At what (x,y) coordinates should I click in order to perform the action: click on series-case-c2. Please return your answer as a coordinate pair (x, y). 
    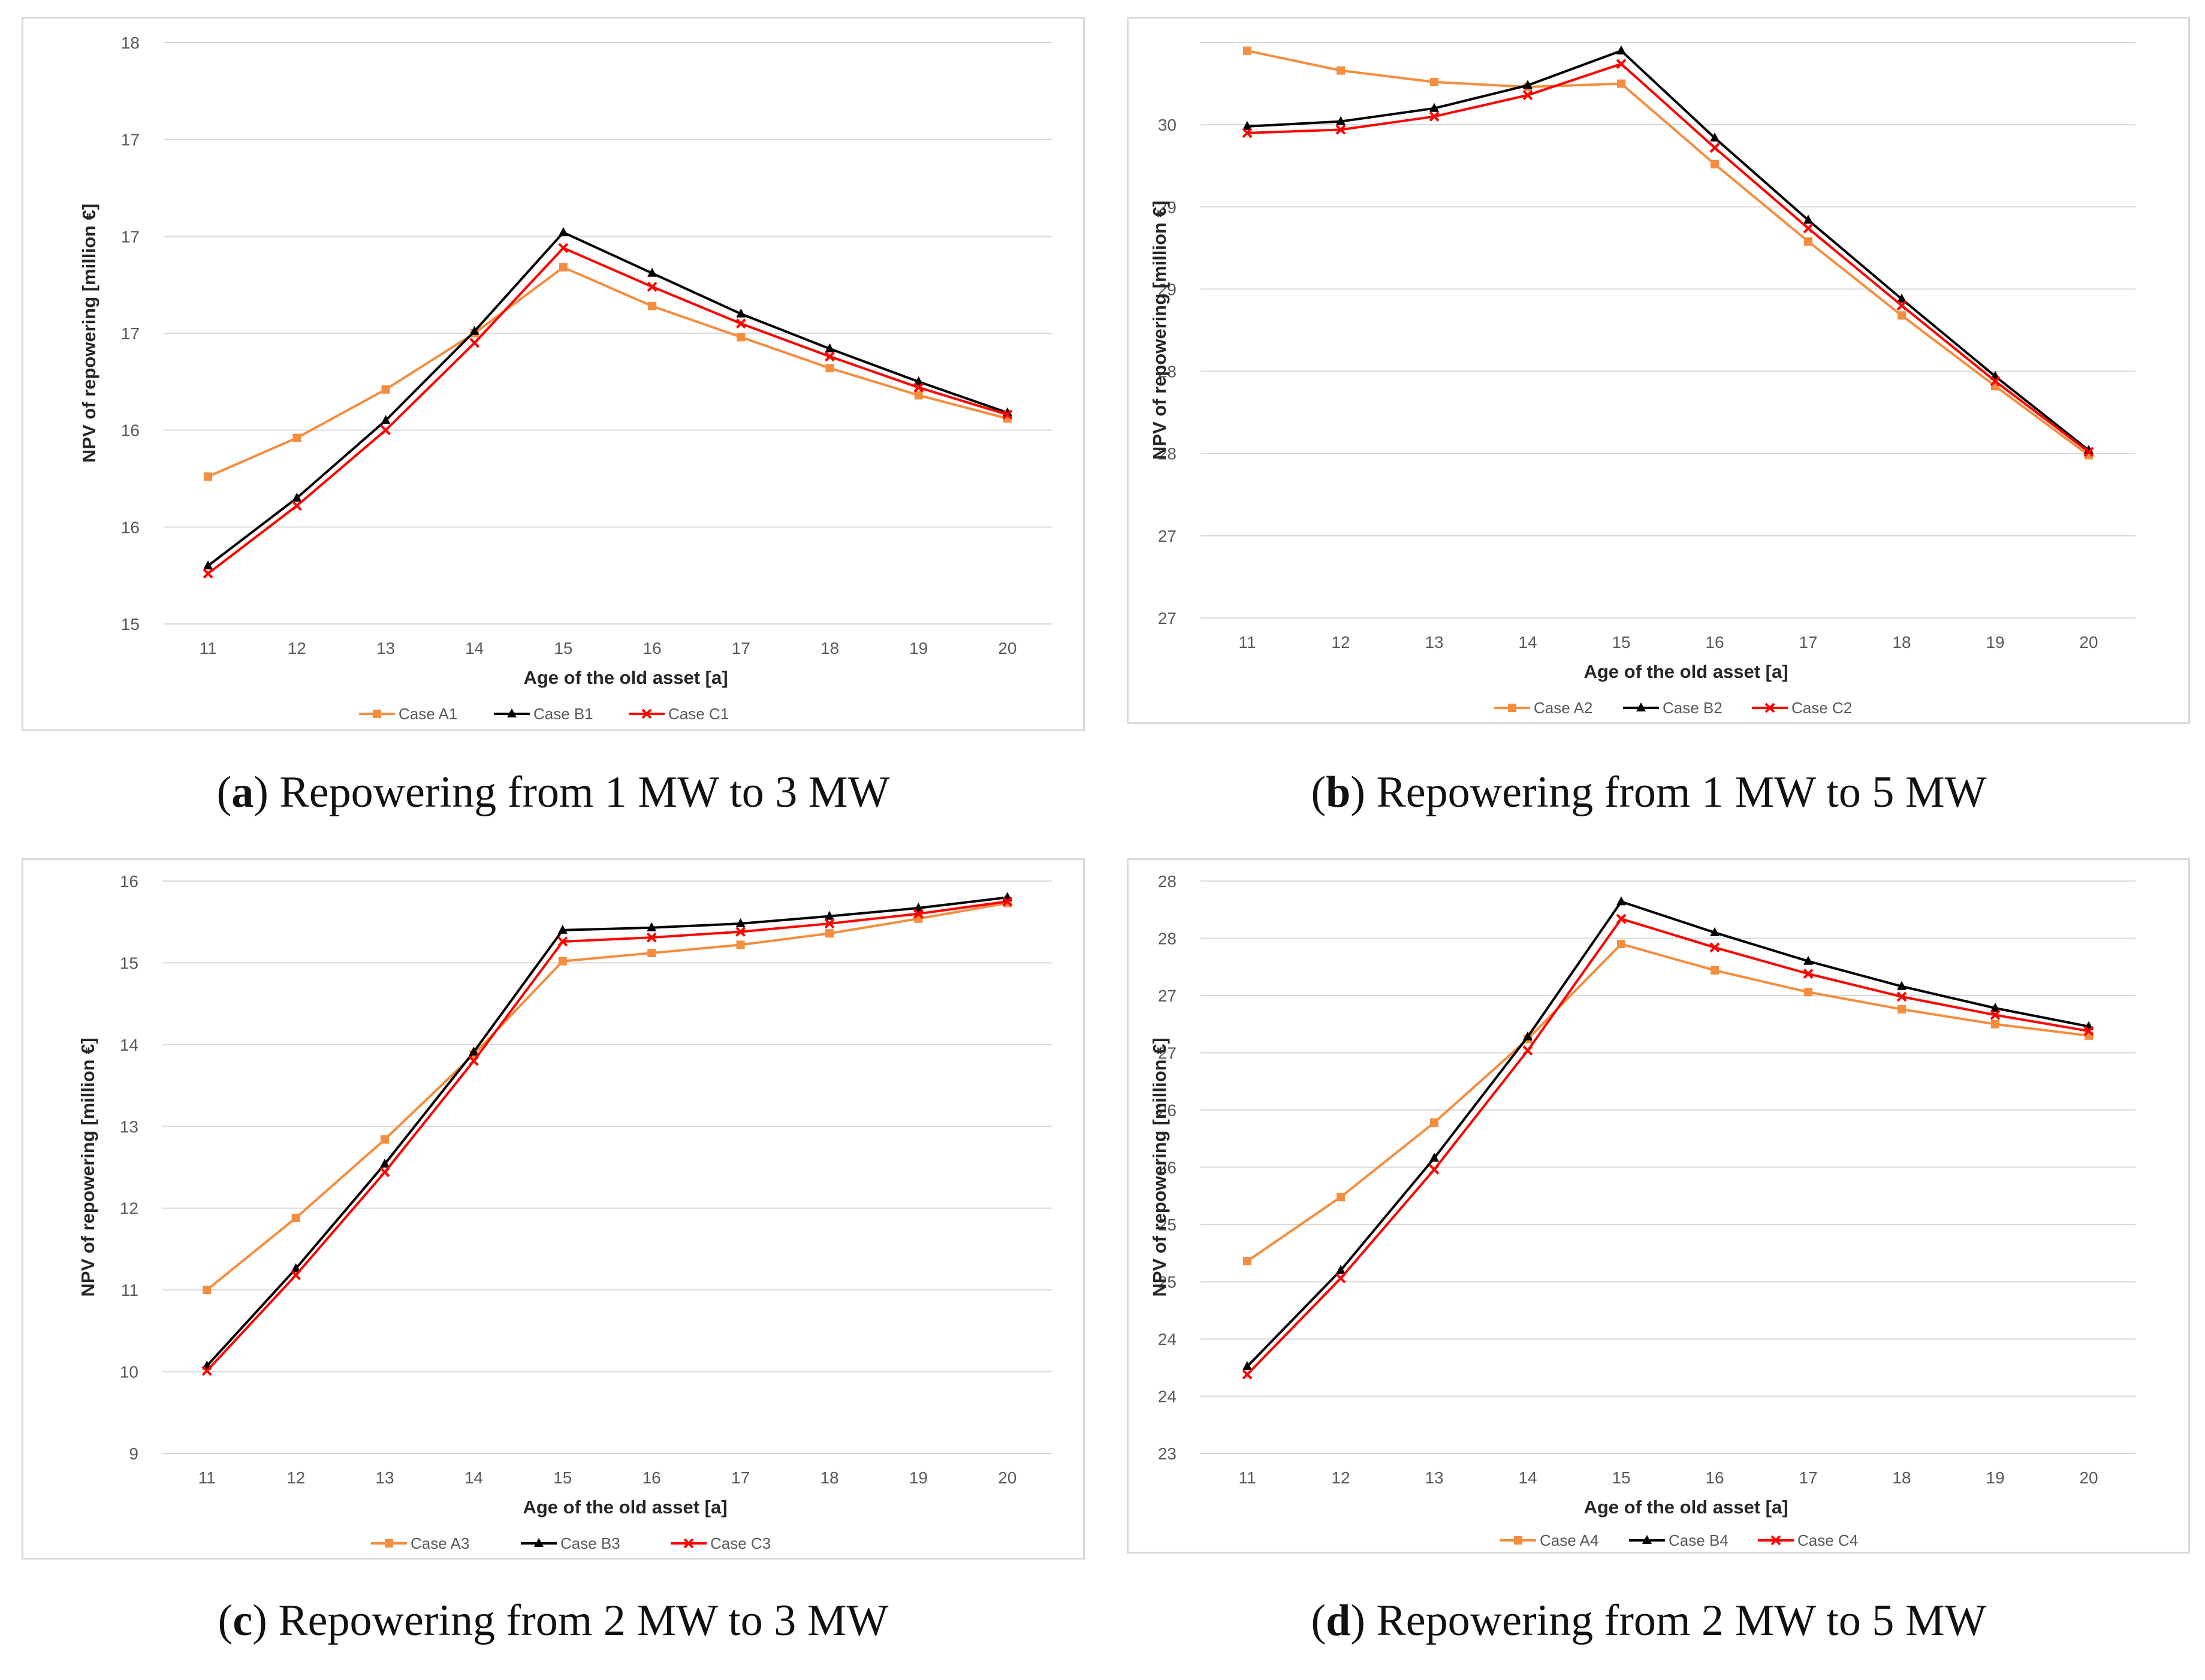
    Looking at the image, I should click on (1668, 258).